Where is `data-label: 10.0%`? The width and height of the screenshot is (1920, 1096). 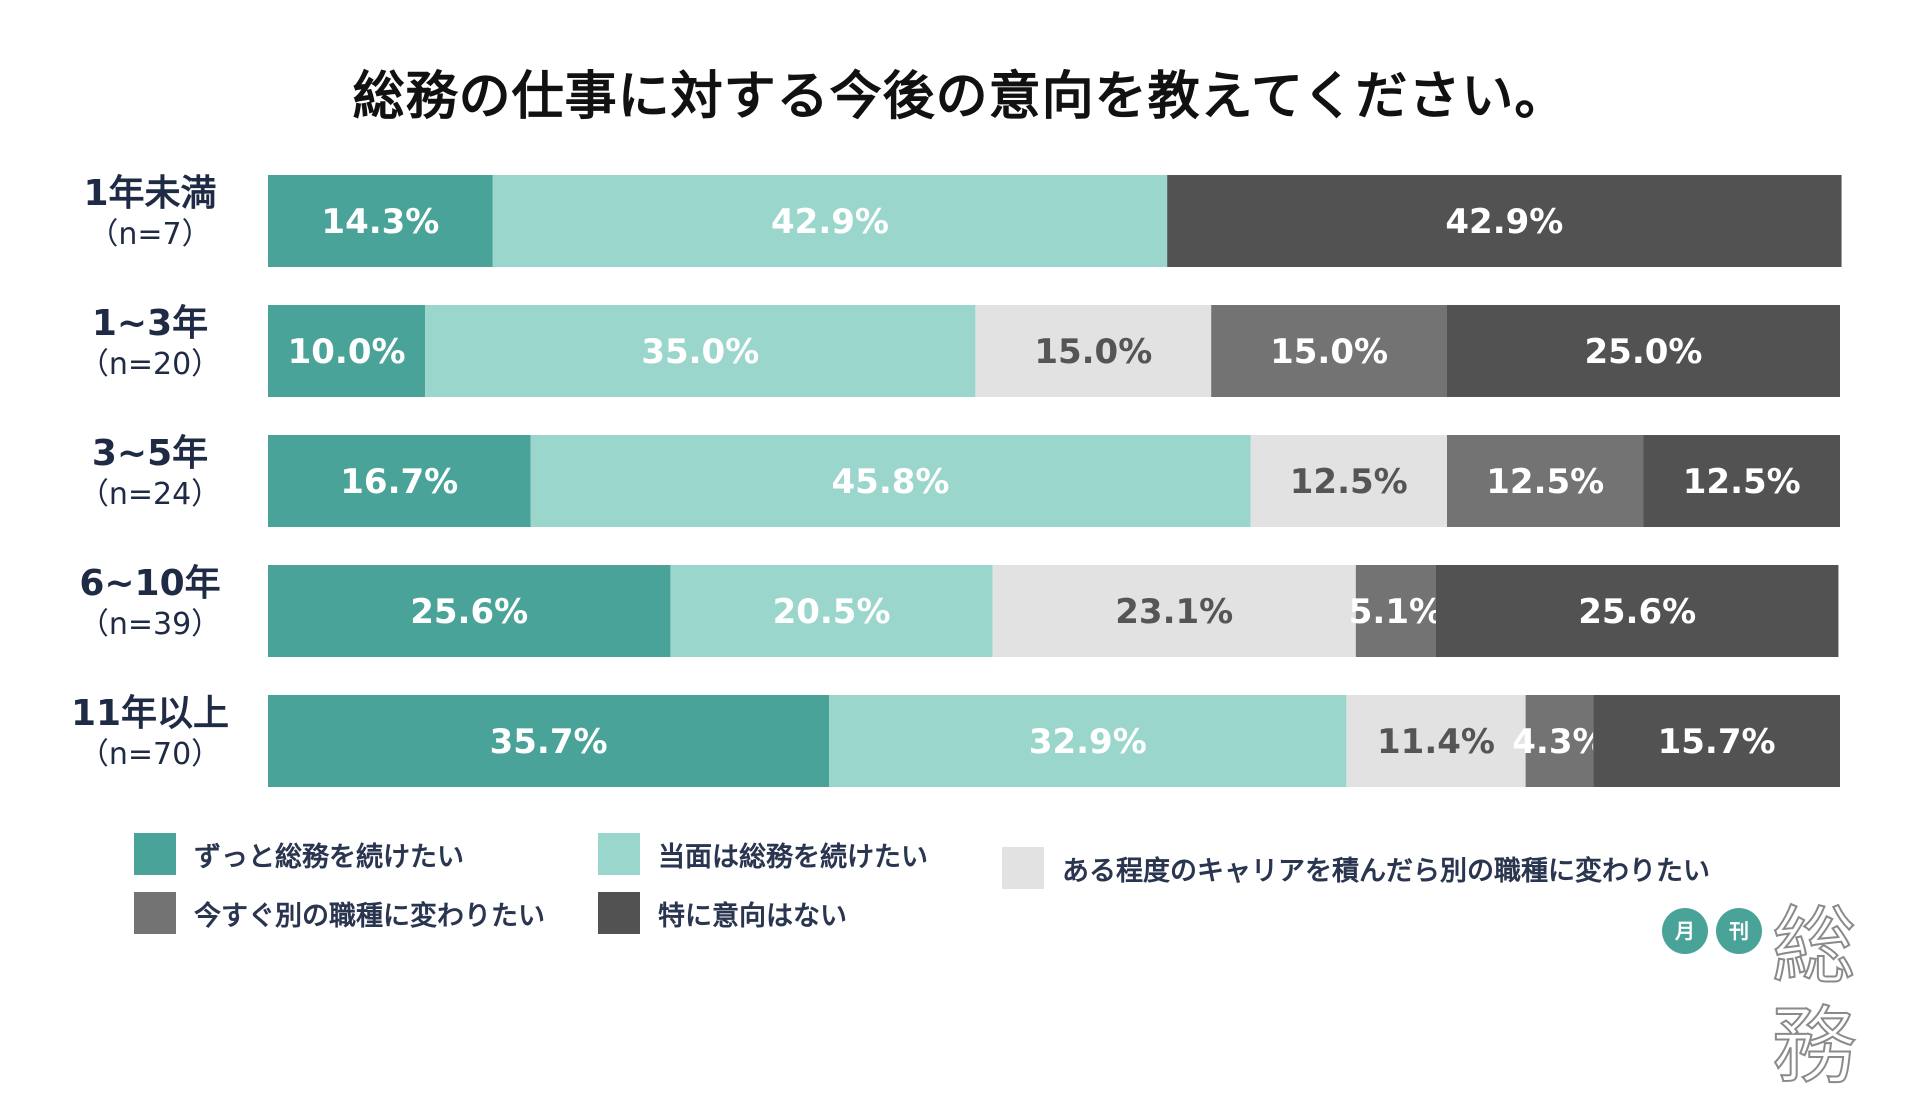
data-label: 10.0% is located at coordinates (347, 352).